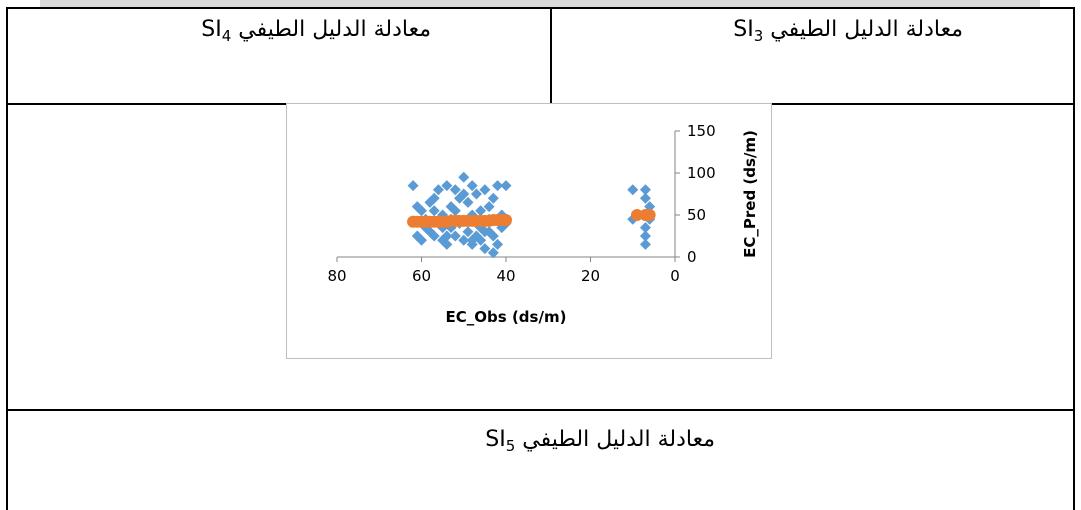 The height and width of the screenshot is (510, 1081). What do you see at coordinates (506, 317) in the screenshot?
I see `x-axis-title: EC_Obs (ds/m)` at bounding box center [506, 317].